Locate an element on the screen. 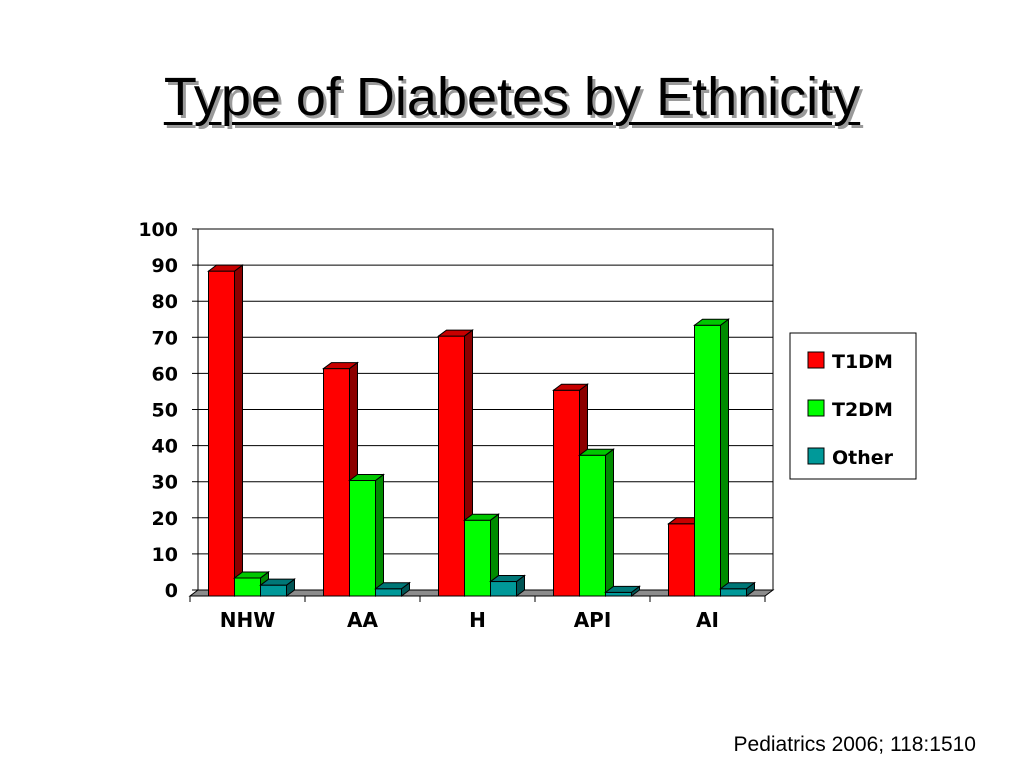 The image size is (1024, 768). y-tick-label: 80 is located at coordinates (165, 302).